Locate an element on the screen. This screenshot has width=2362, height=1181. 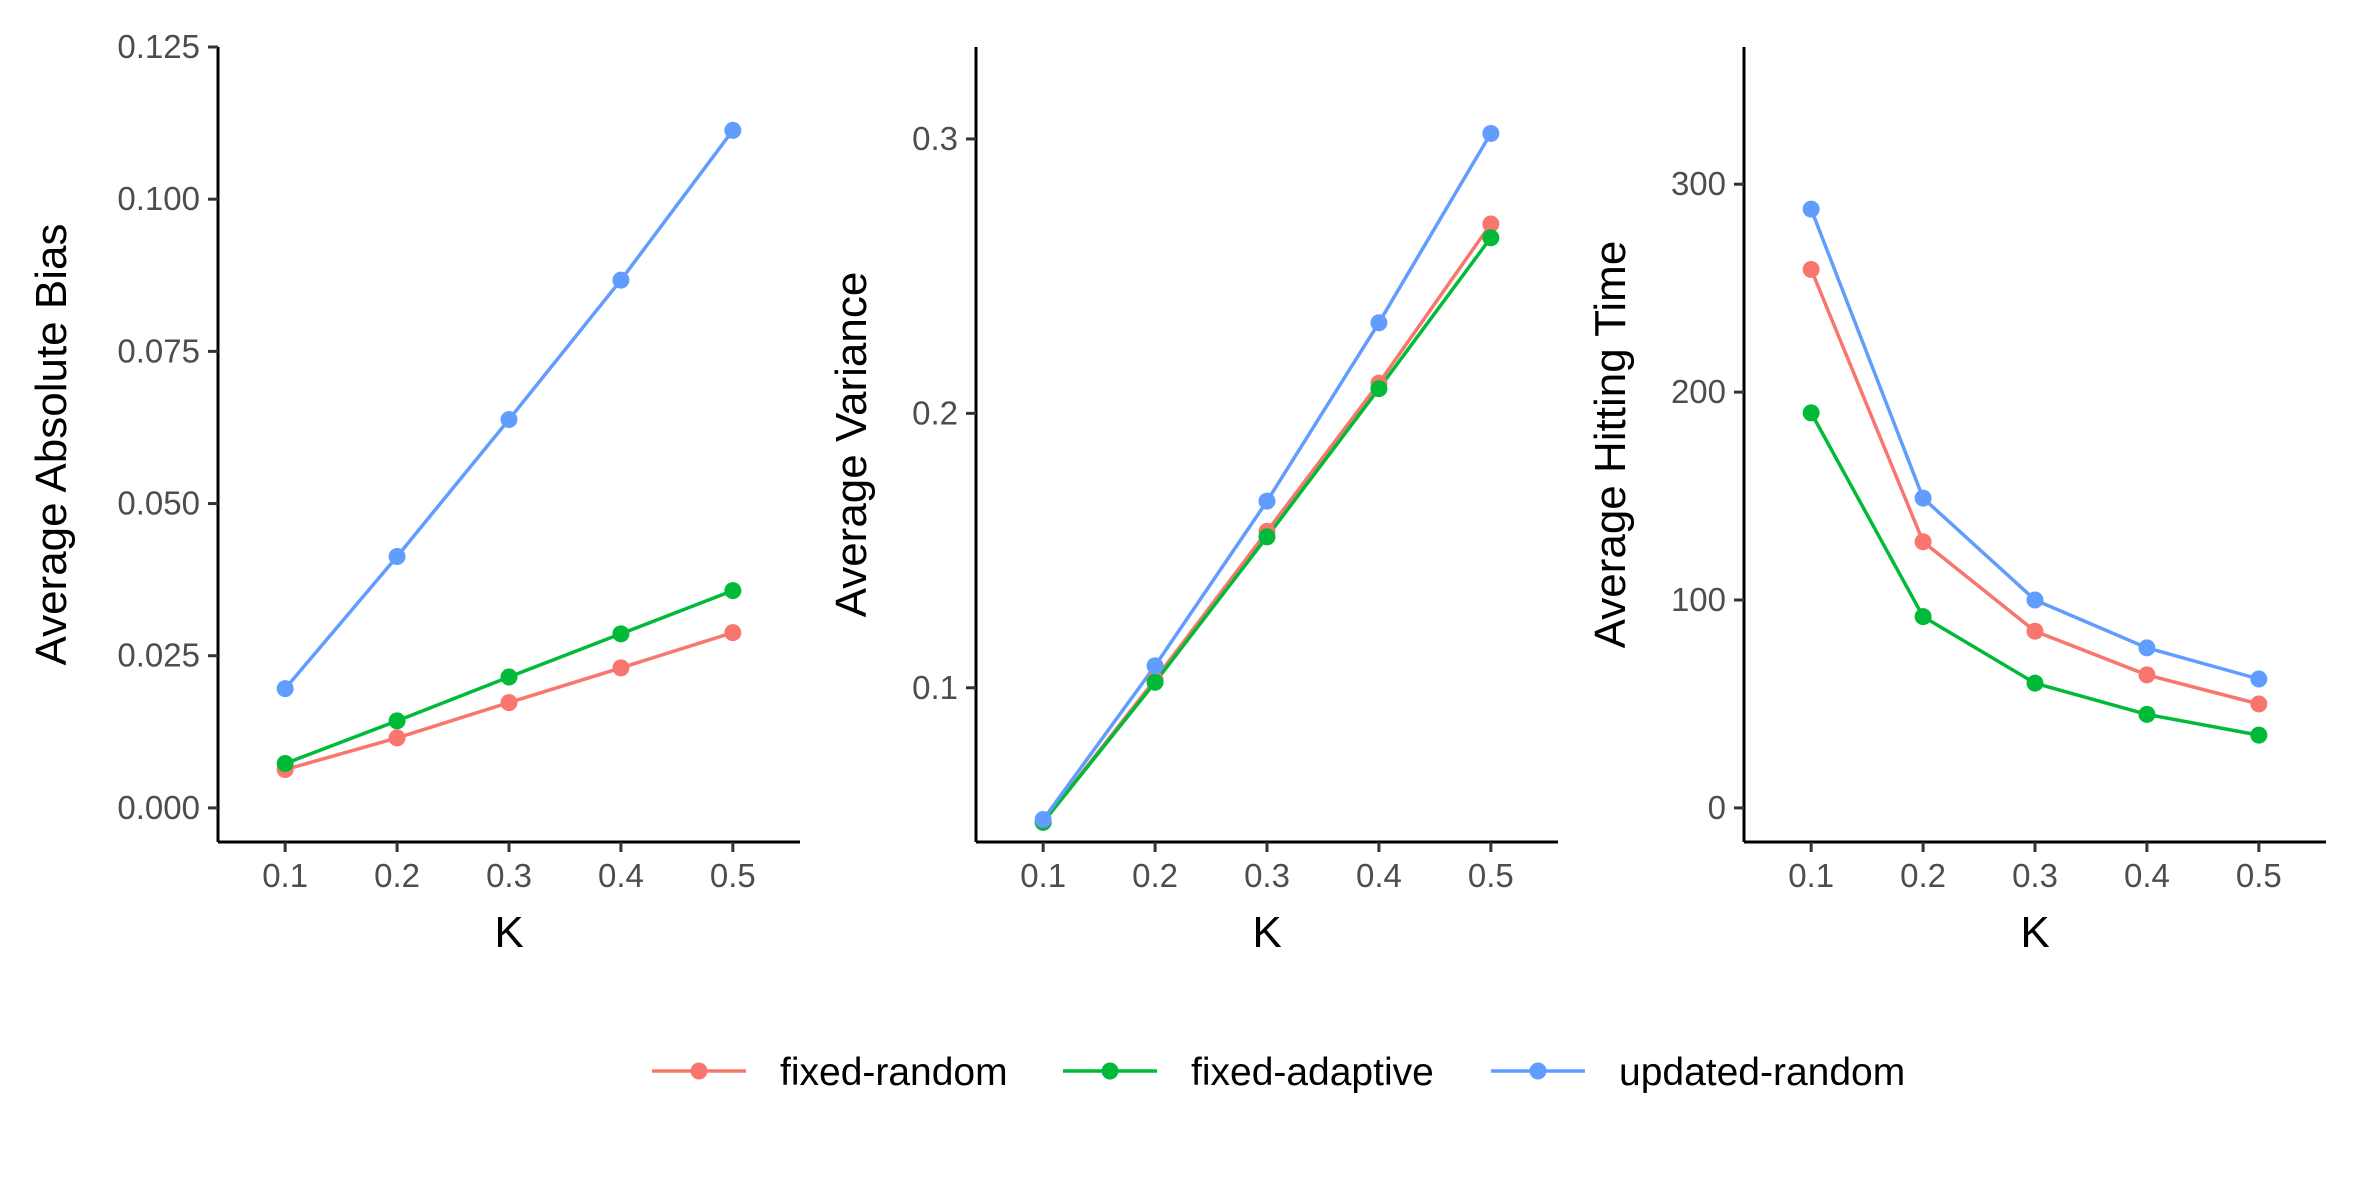
y-axis-title: Average Absolute Bias is located at coordinates (51, 445).